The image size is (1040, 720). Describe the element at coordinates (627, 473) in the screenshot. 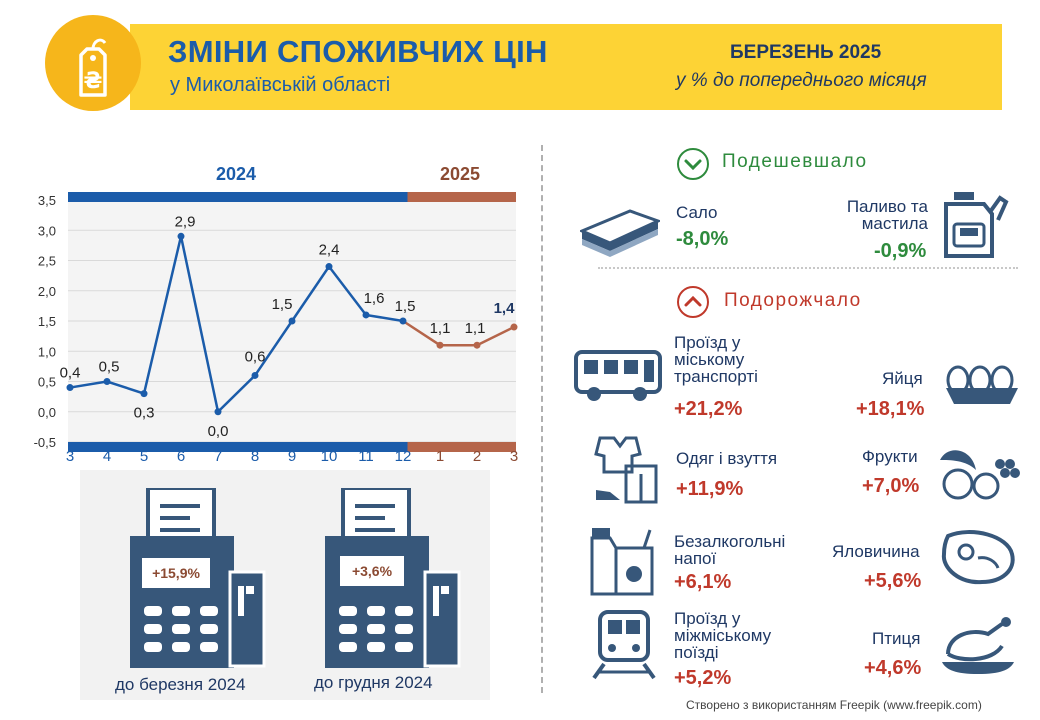

I see `clothes-icon` at that location.